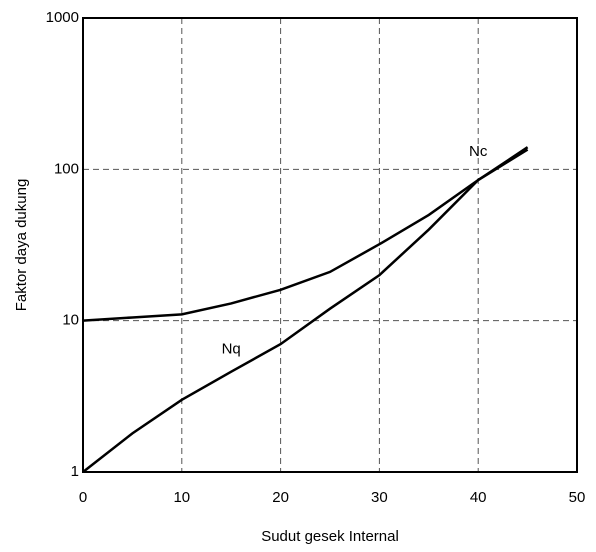 The height and width of the screenshot is (552, 596). What do you see at coordinates (181, 497) in the screenshot?
I see `x-tick-label: 10` at bounding box center [181, 497].